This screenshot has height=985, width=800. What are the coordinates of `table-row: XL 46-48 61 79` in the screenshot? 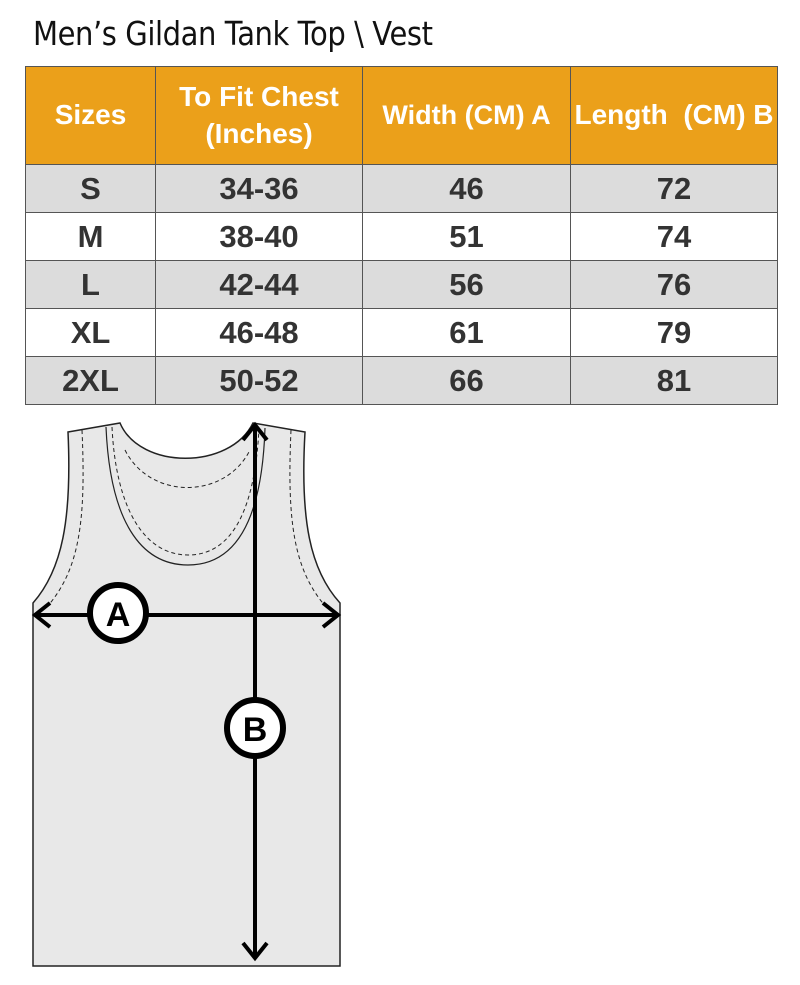 It's located at (401, 332).